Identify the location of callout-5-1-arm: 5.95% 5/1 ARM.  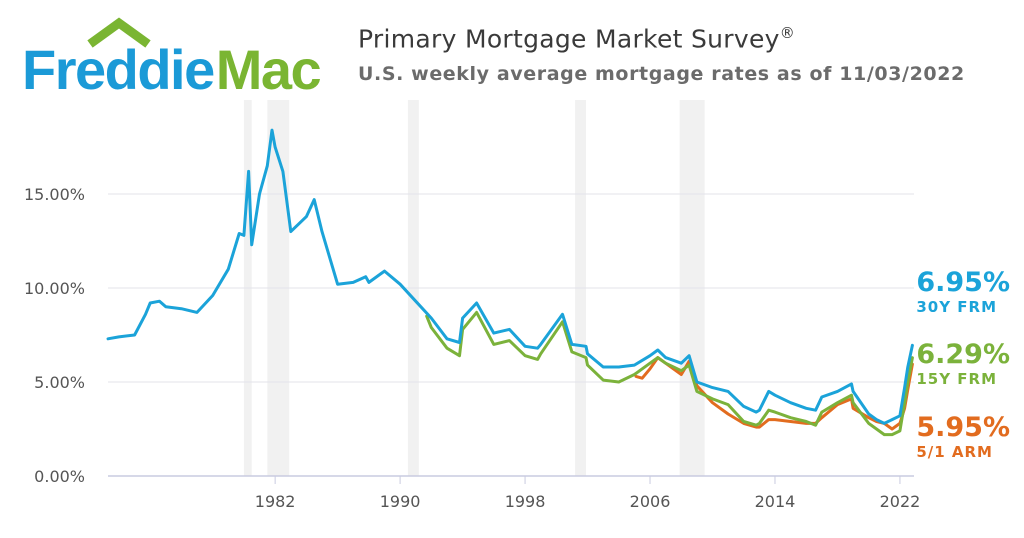
(963, 437).